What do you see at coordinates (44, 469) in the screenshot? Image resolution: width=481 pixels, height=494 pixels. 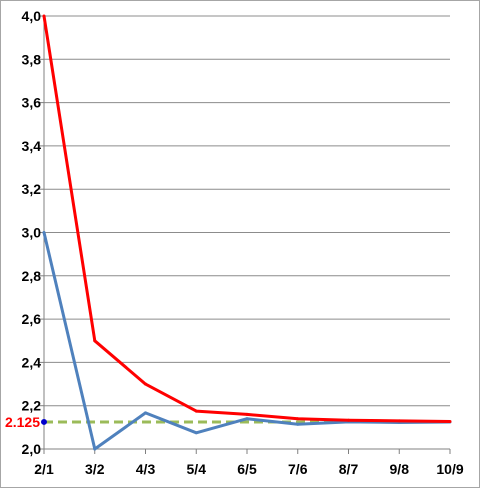 I see `x-tick-label: 2/1` at bounding box center [44, 469].